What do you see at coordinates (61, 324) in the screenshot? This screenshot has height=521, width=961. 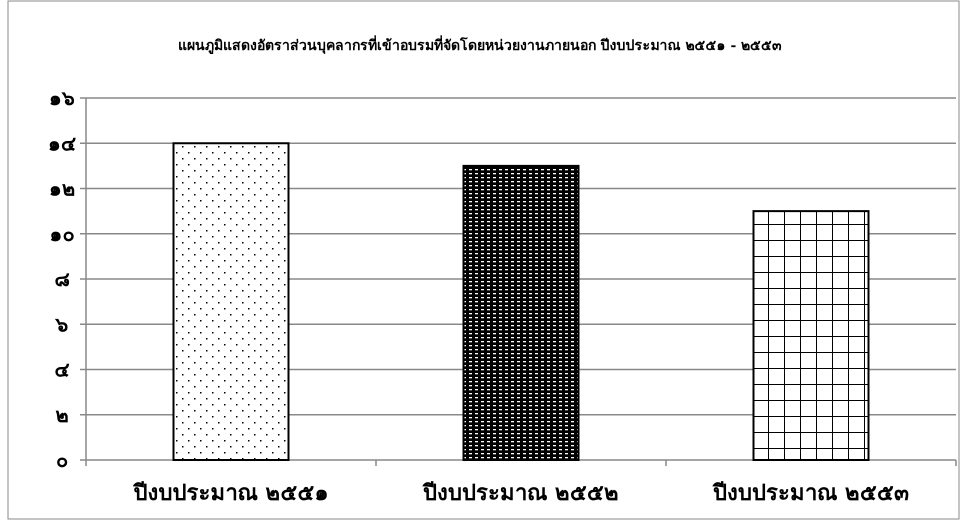 I see `y-tick-label: ๖` at bounding box center [61, 324].